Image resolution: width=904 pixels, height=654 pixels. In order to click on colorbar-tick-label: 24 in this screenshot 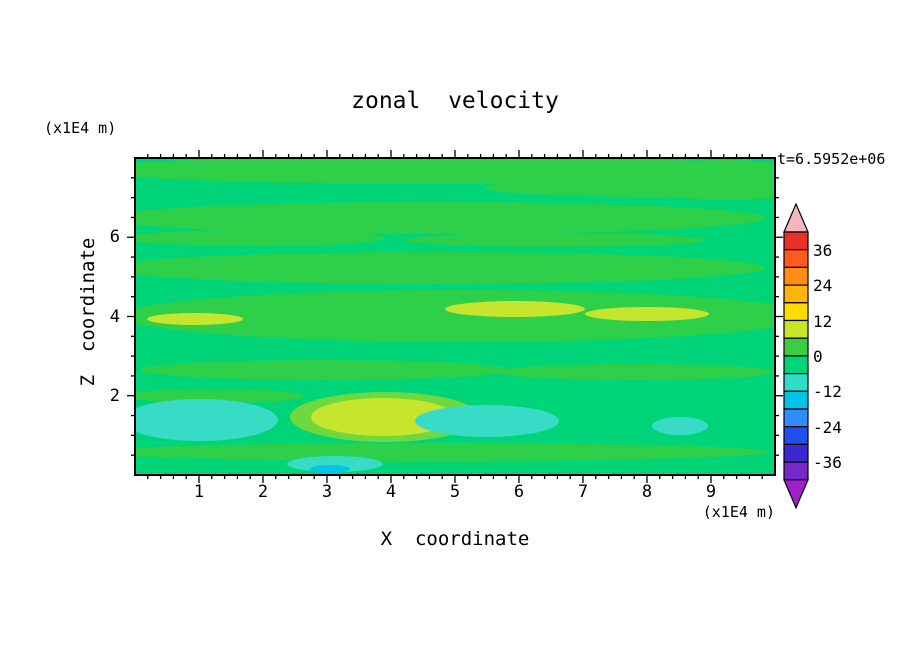, I will do `click(823, 286)`.